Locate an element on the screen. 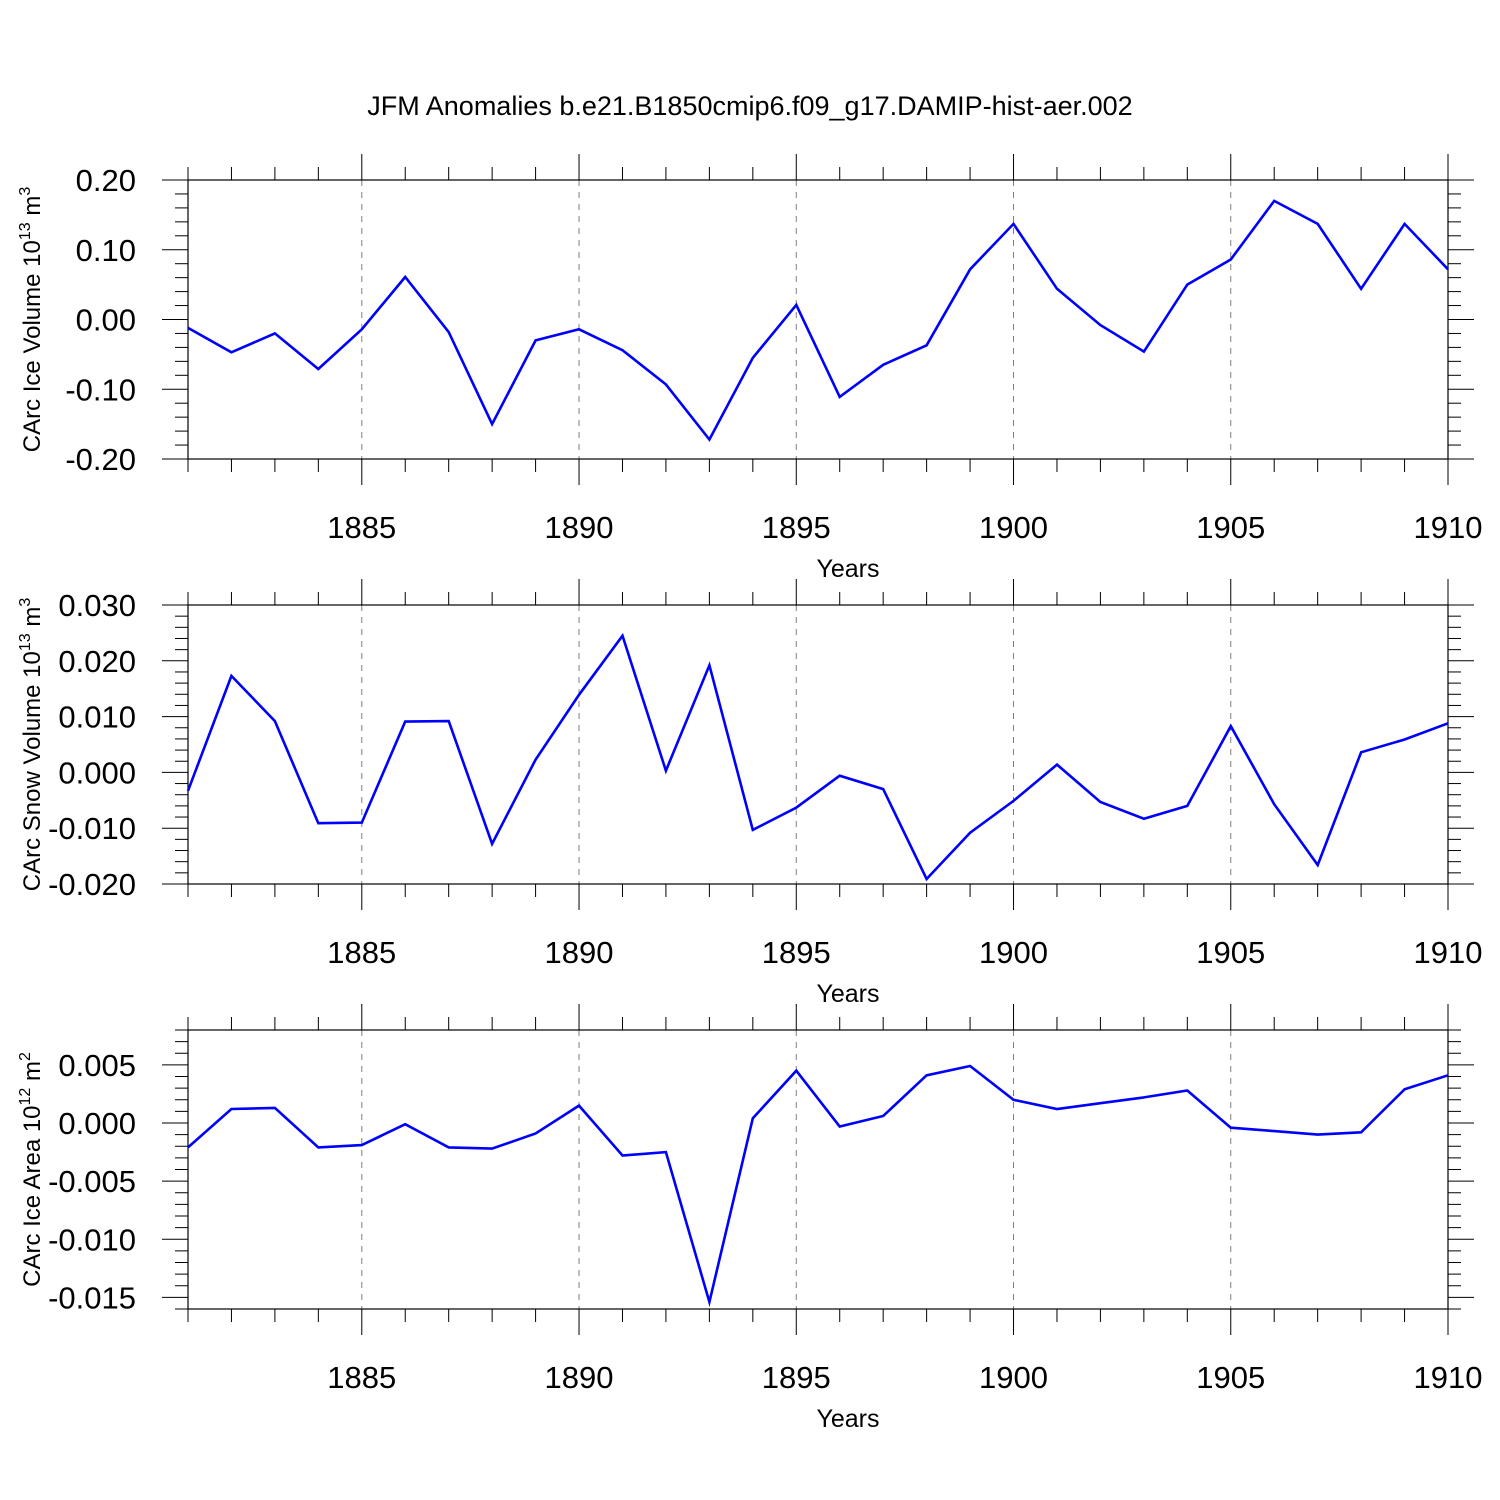 The height and width of the screenshot is (1500, 1500). y-axis-label-text: CArc Snow Volume 10 is located at coordinates (32, 771).